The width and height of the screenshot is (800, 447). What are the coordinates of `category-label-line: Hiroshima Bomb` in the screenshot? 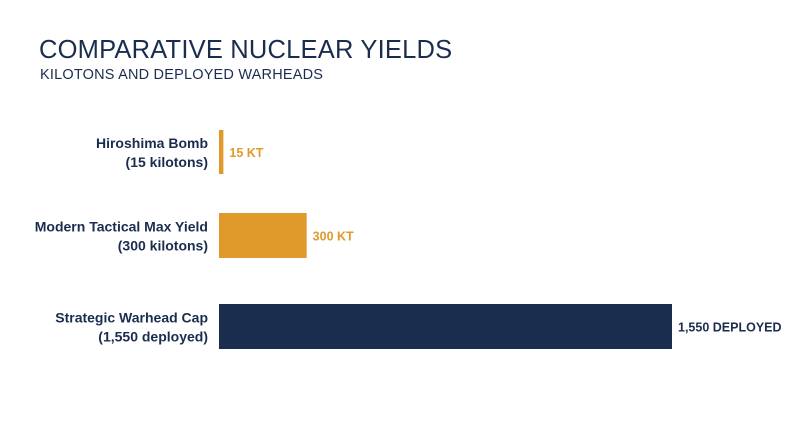 It's located at (152, 143).